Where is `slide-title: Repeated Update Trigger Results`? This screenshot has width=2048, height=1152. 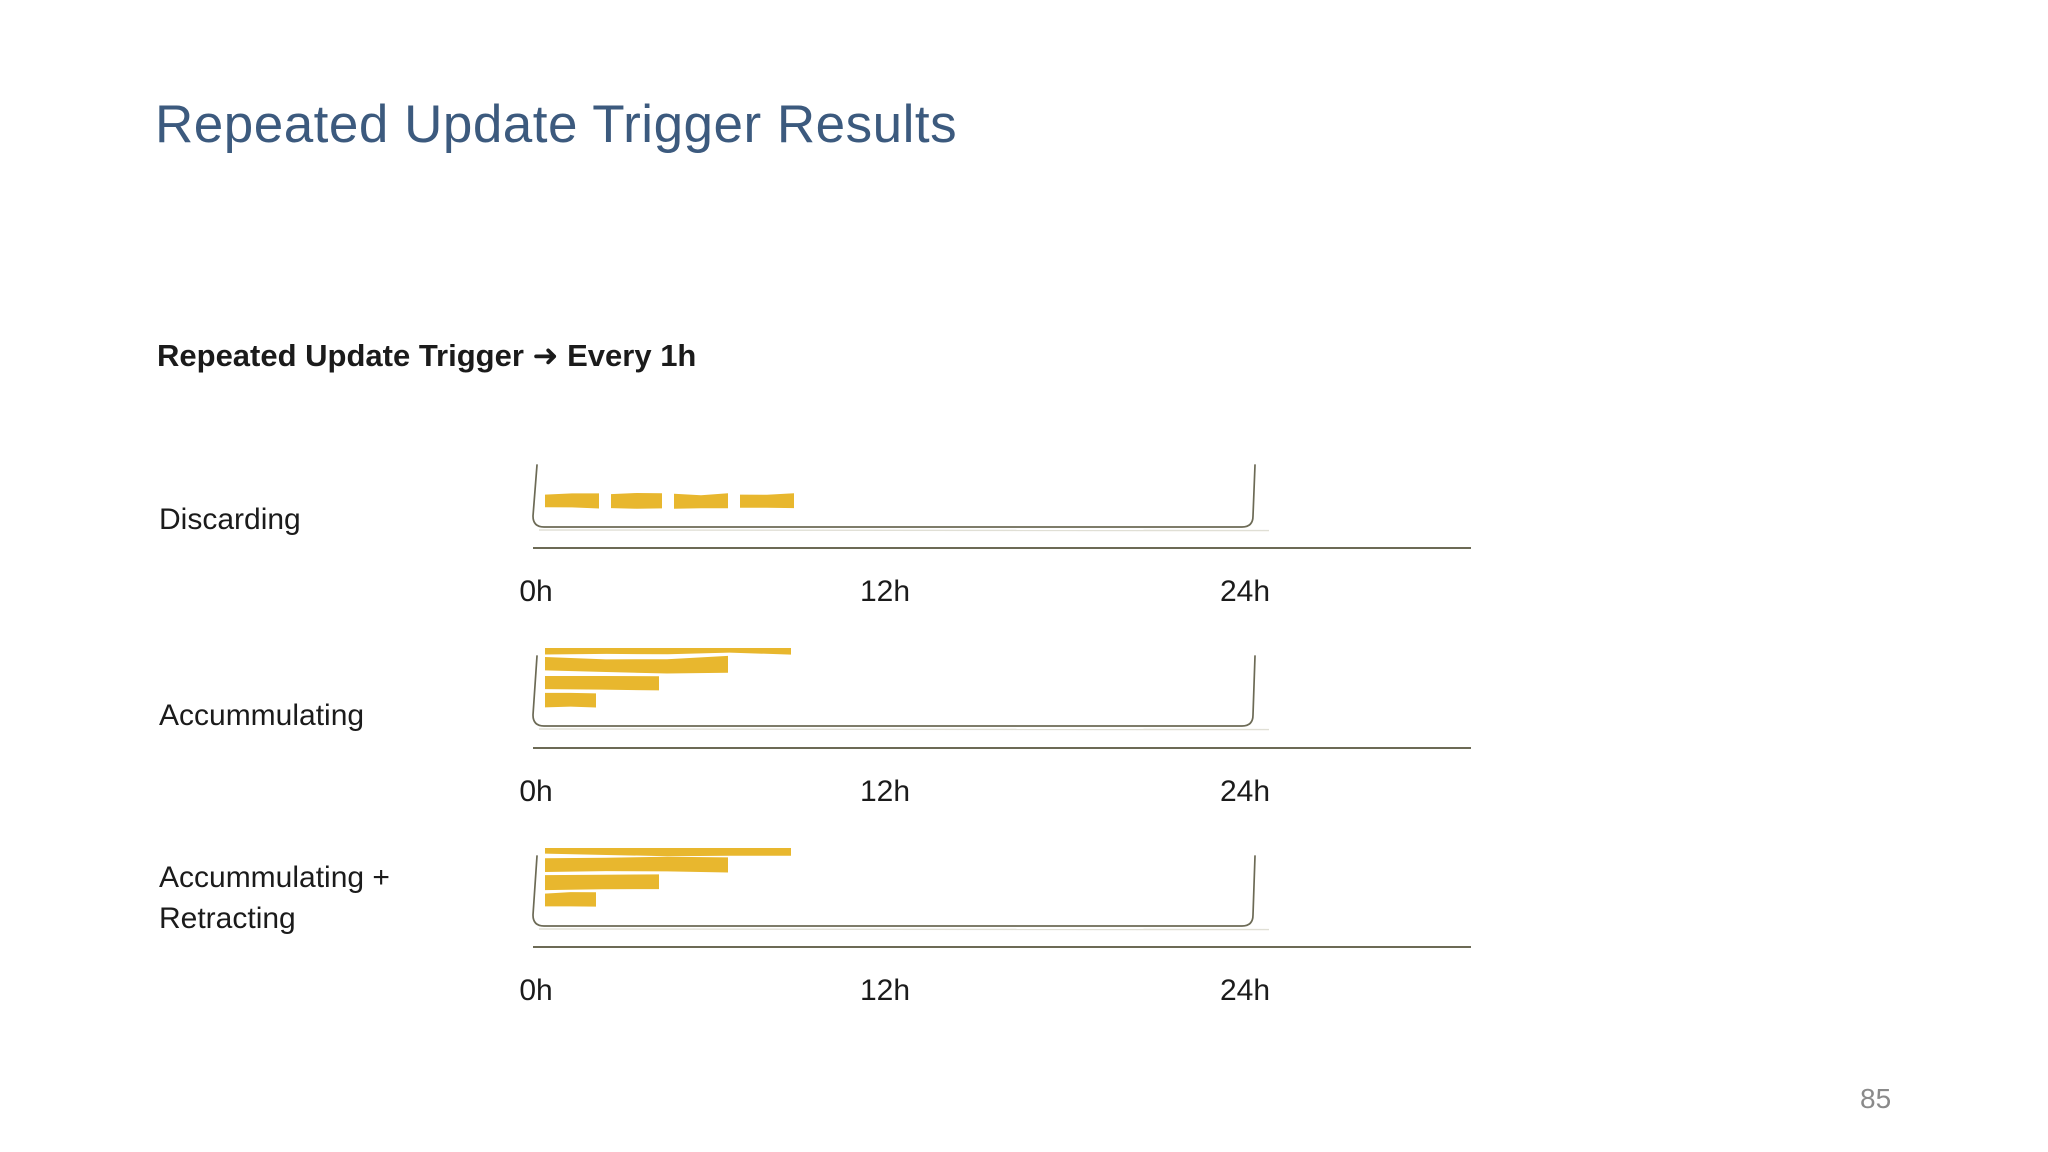
slide-title: Repeated Update Trigger Results is located at coordinates (556, 124).